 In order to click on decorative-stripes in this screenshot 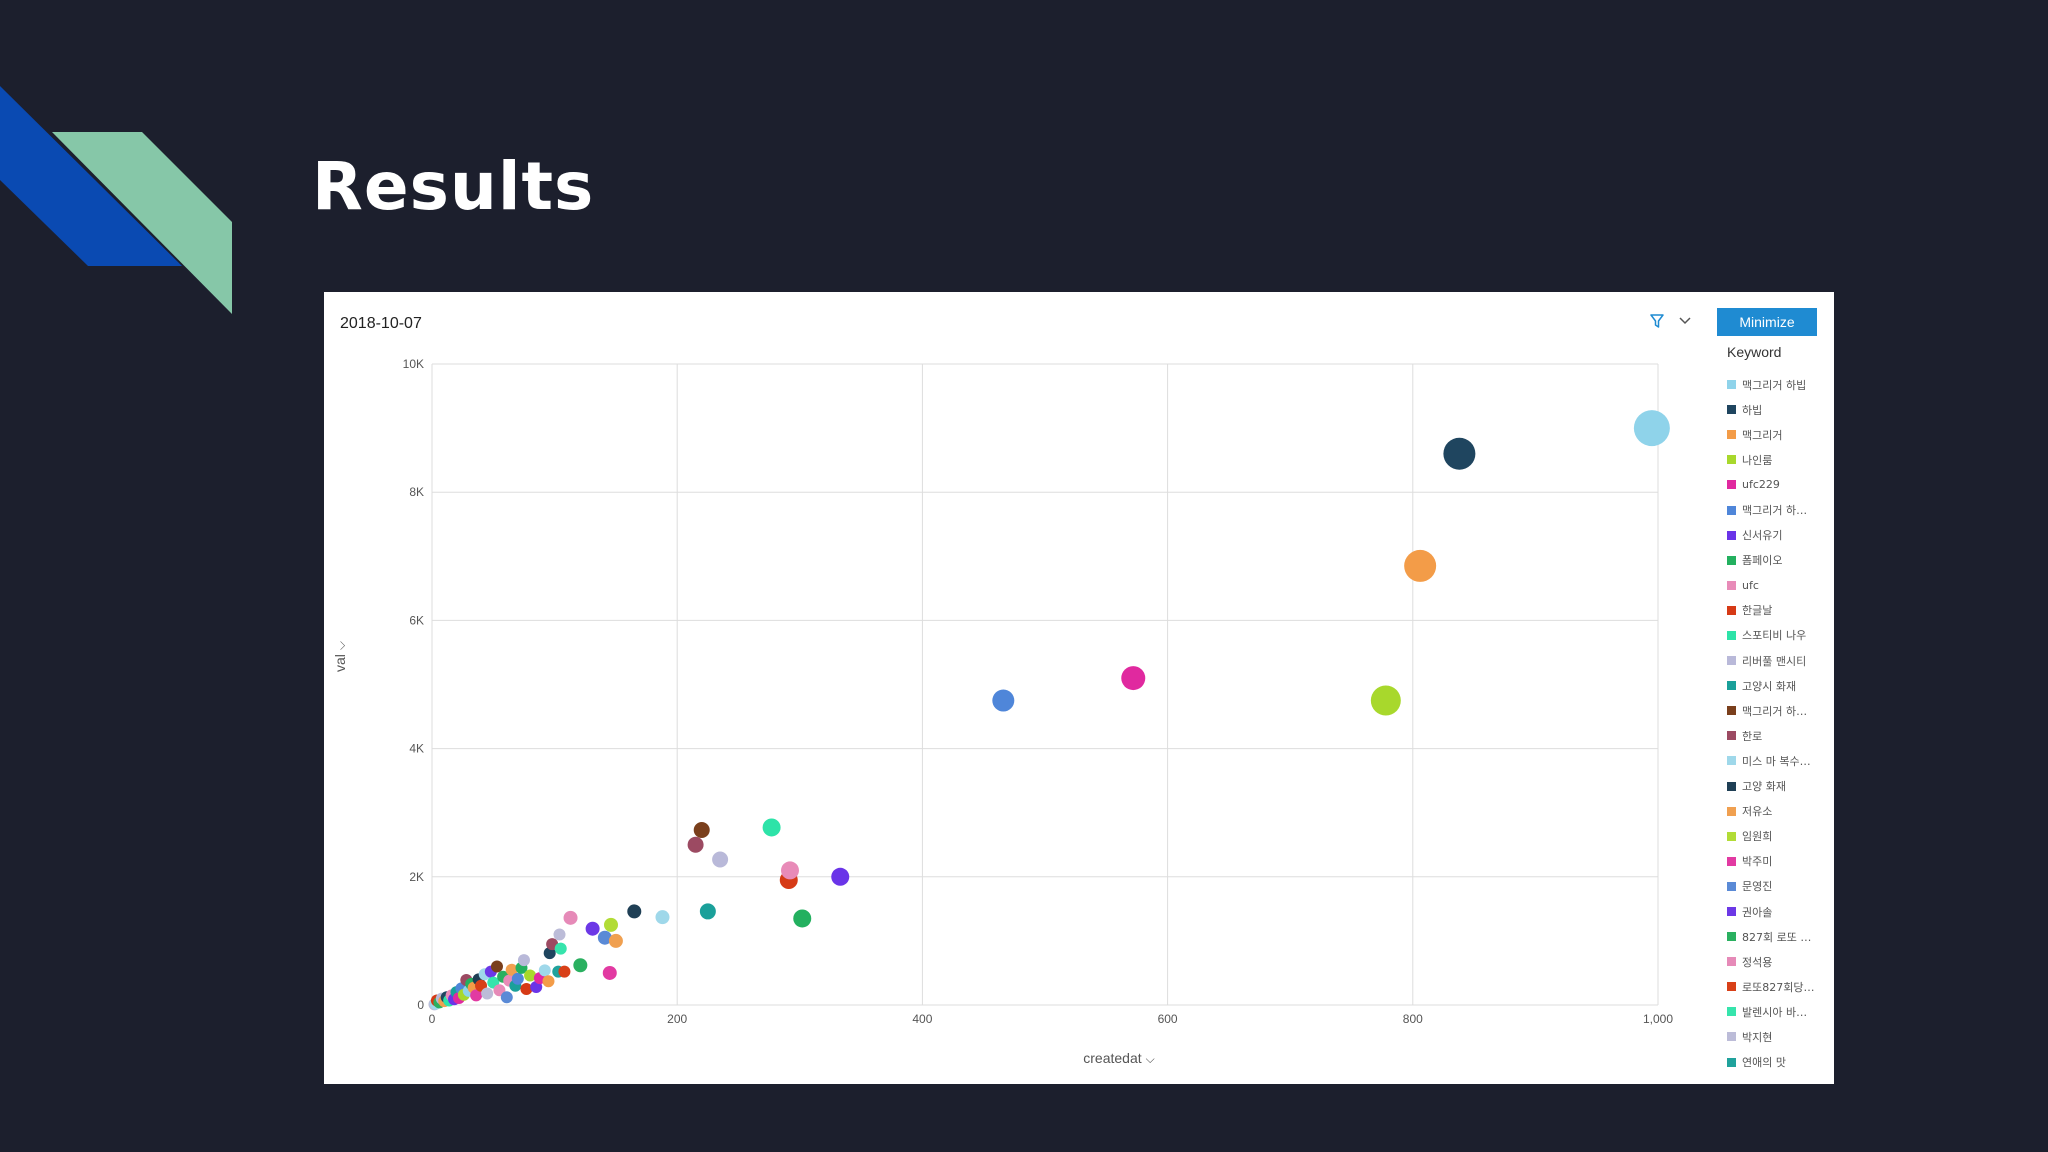, I will do `click(116, 200)`.